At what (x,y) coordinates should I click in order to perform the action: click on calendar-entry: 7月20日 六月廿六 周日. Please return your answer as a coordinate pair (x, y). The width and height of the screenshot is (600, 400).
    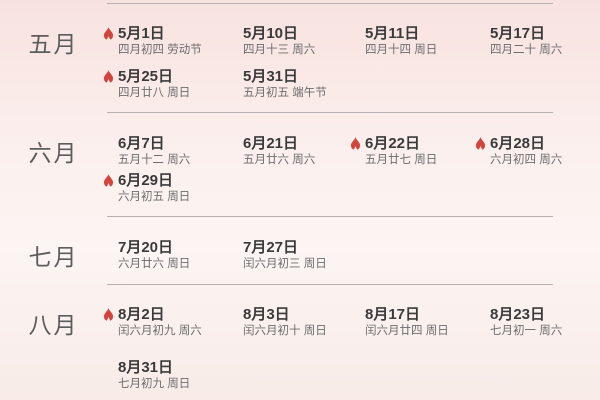
    Looking at the image, I should click on (180, 257).